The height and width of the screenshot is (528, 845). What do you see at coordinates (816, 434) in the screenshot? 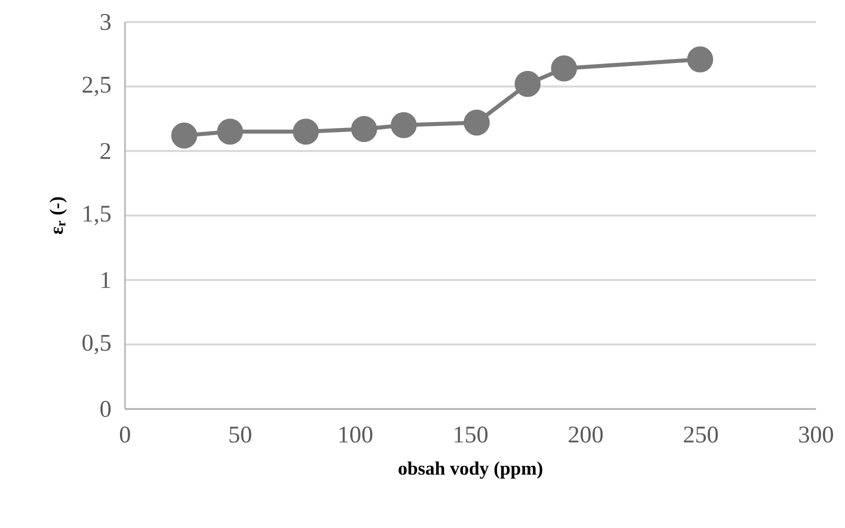
I see `x-tick-label: 300` at bounding box center [816, 434].